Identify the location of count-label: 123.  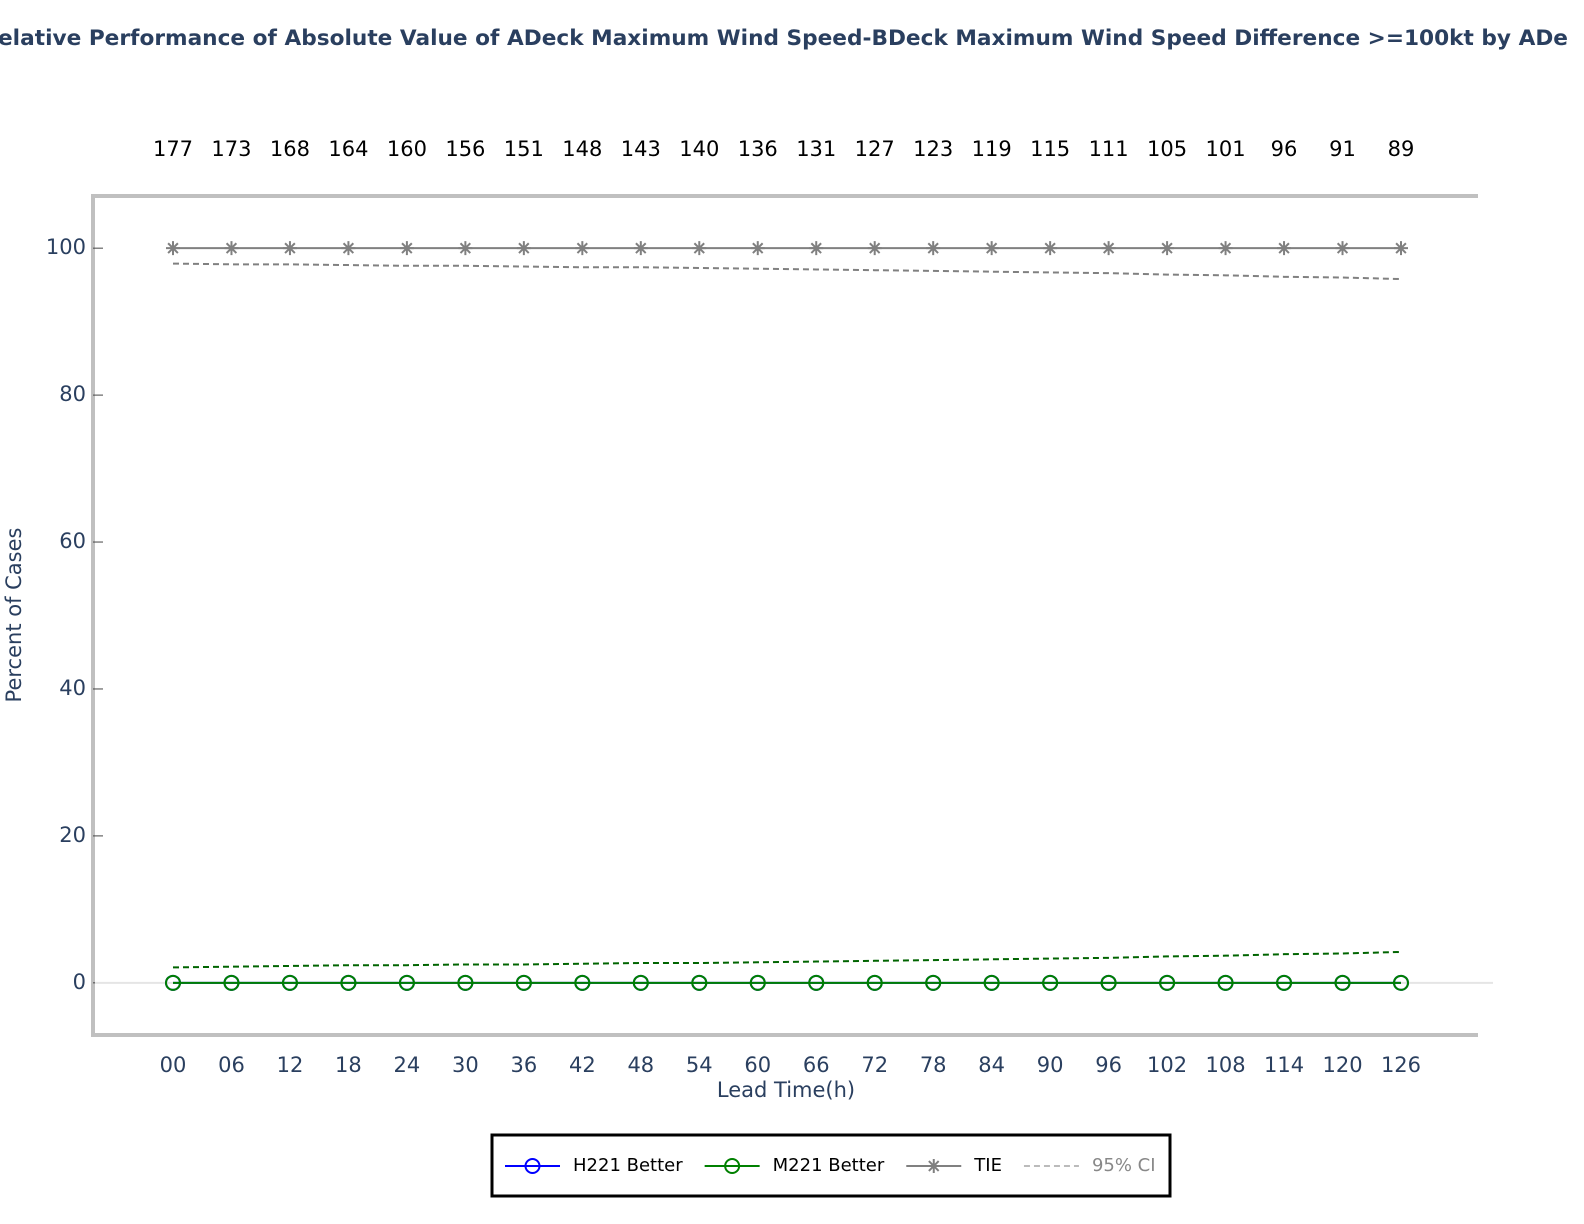
(933, 149).